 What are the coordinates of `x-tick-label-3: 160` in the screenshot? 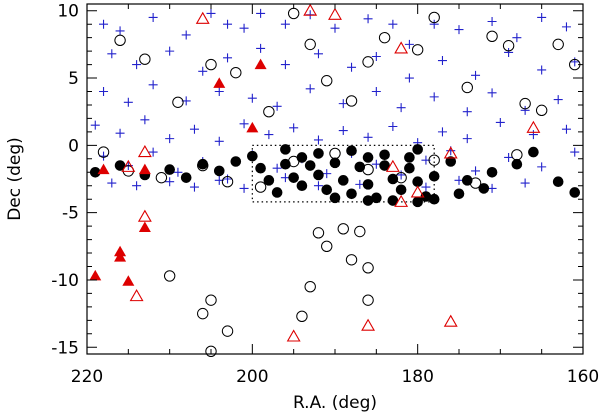 It's located at (583, 377).